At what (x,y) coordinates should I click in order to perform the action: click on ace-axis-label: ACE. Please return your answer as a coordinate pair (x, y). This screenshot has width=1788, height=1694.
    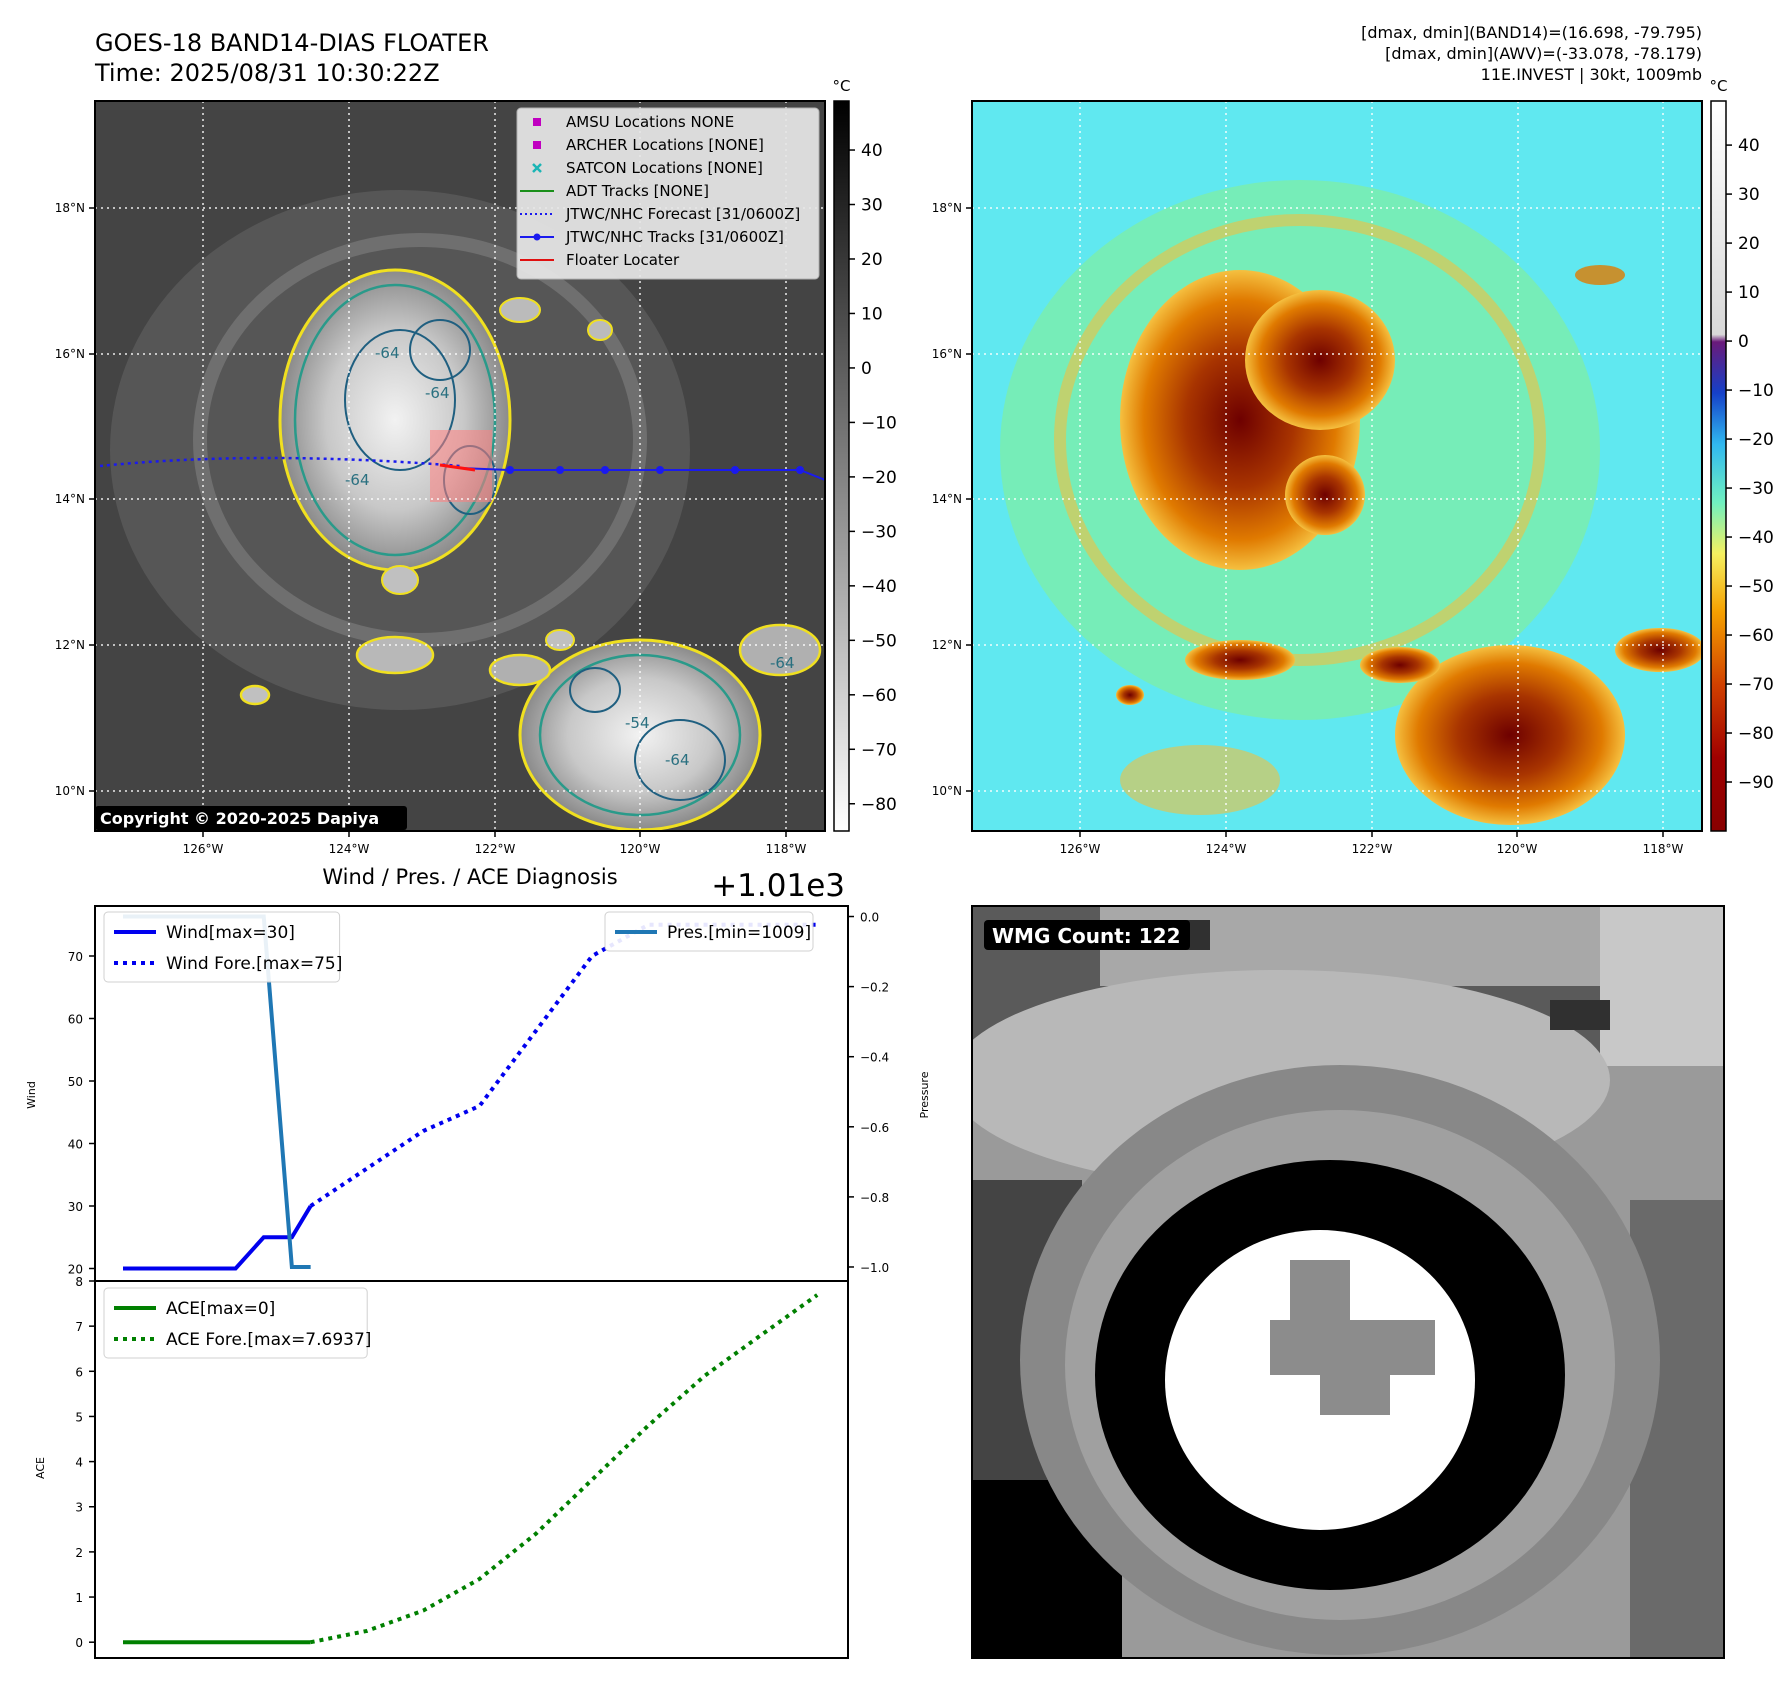
    Looking at the image, I should click on (40, 1468).